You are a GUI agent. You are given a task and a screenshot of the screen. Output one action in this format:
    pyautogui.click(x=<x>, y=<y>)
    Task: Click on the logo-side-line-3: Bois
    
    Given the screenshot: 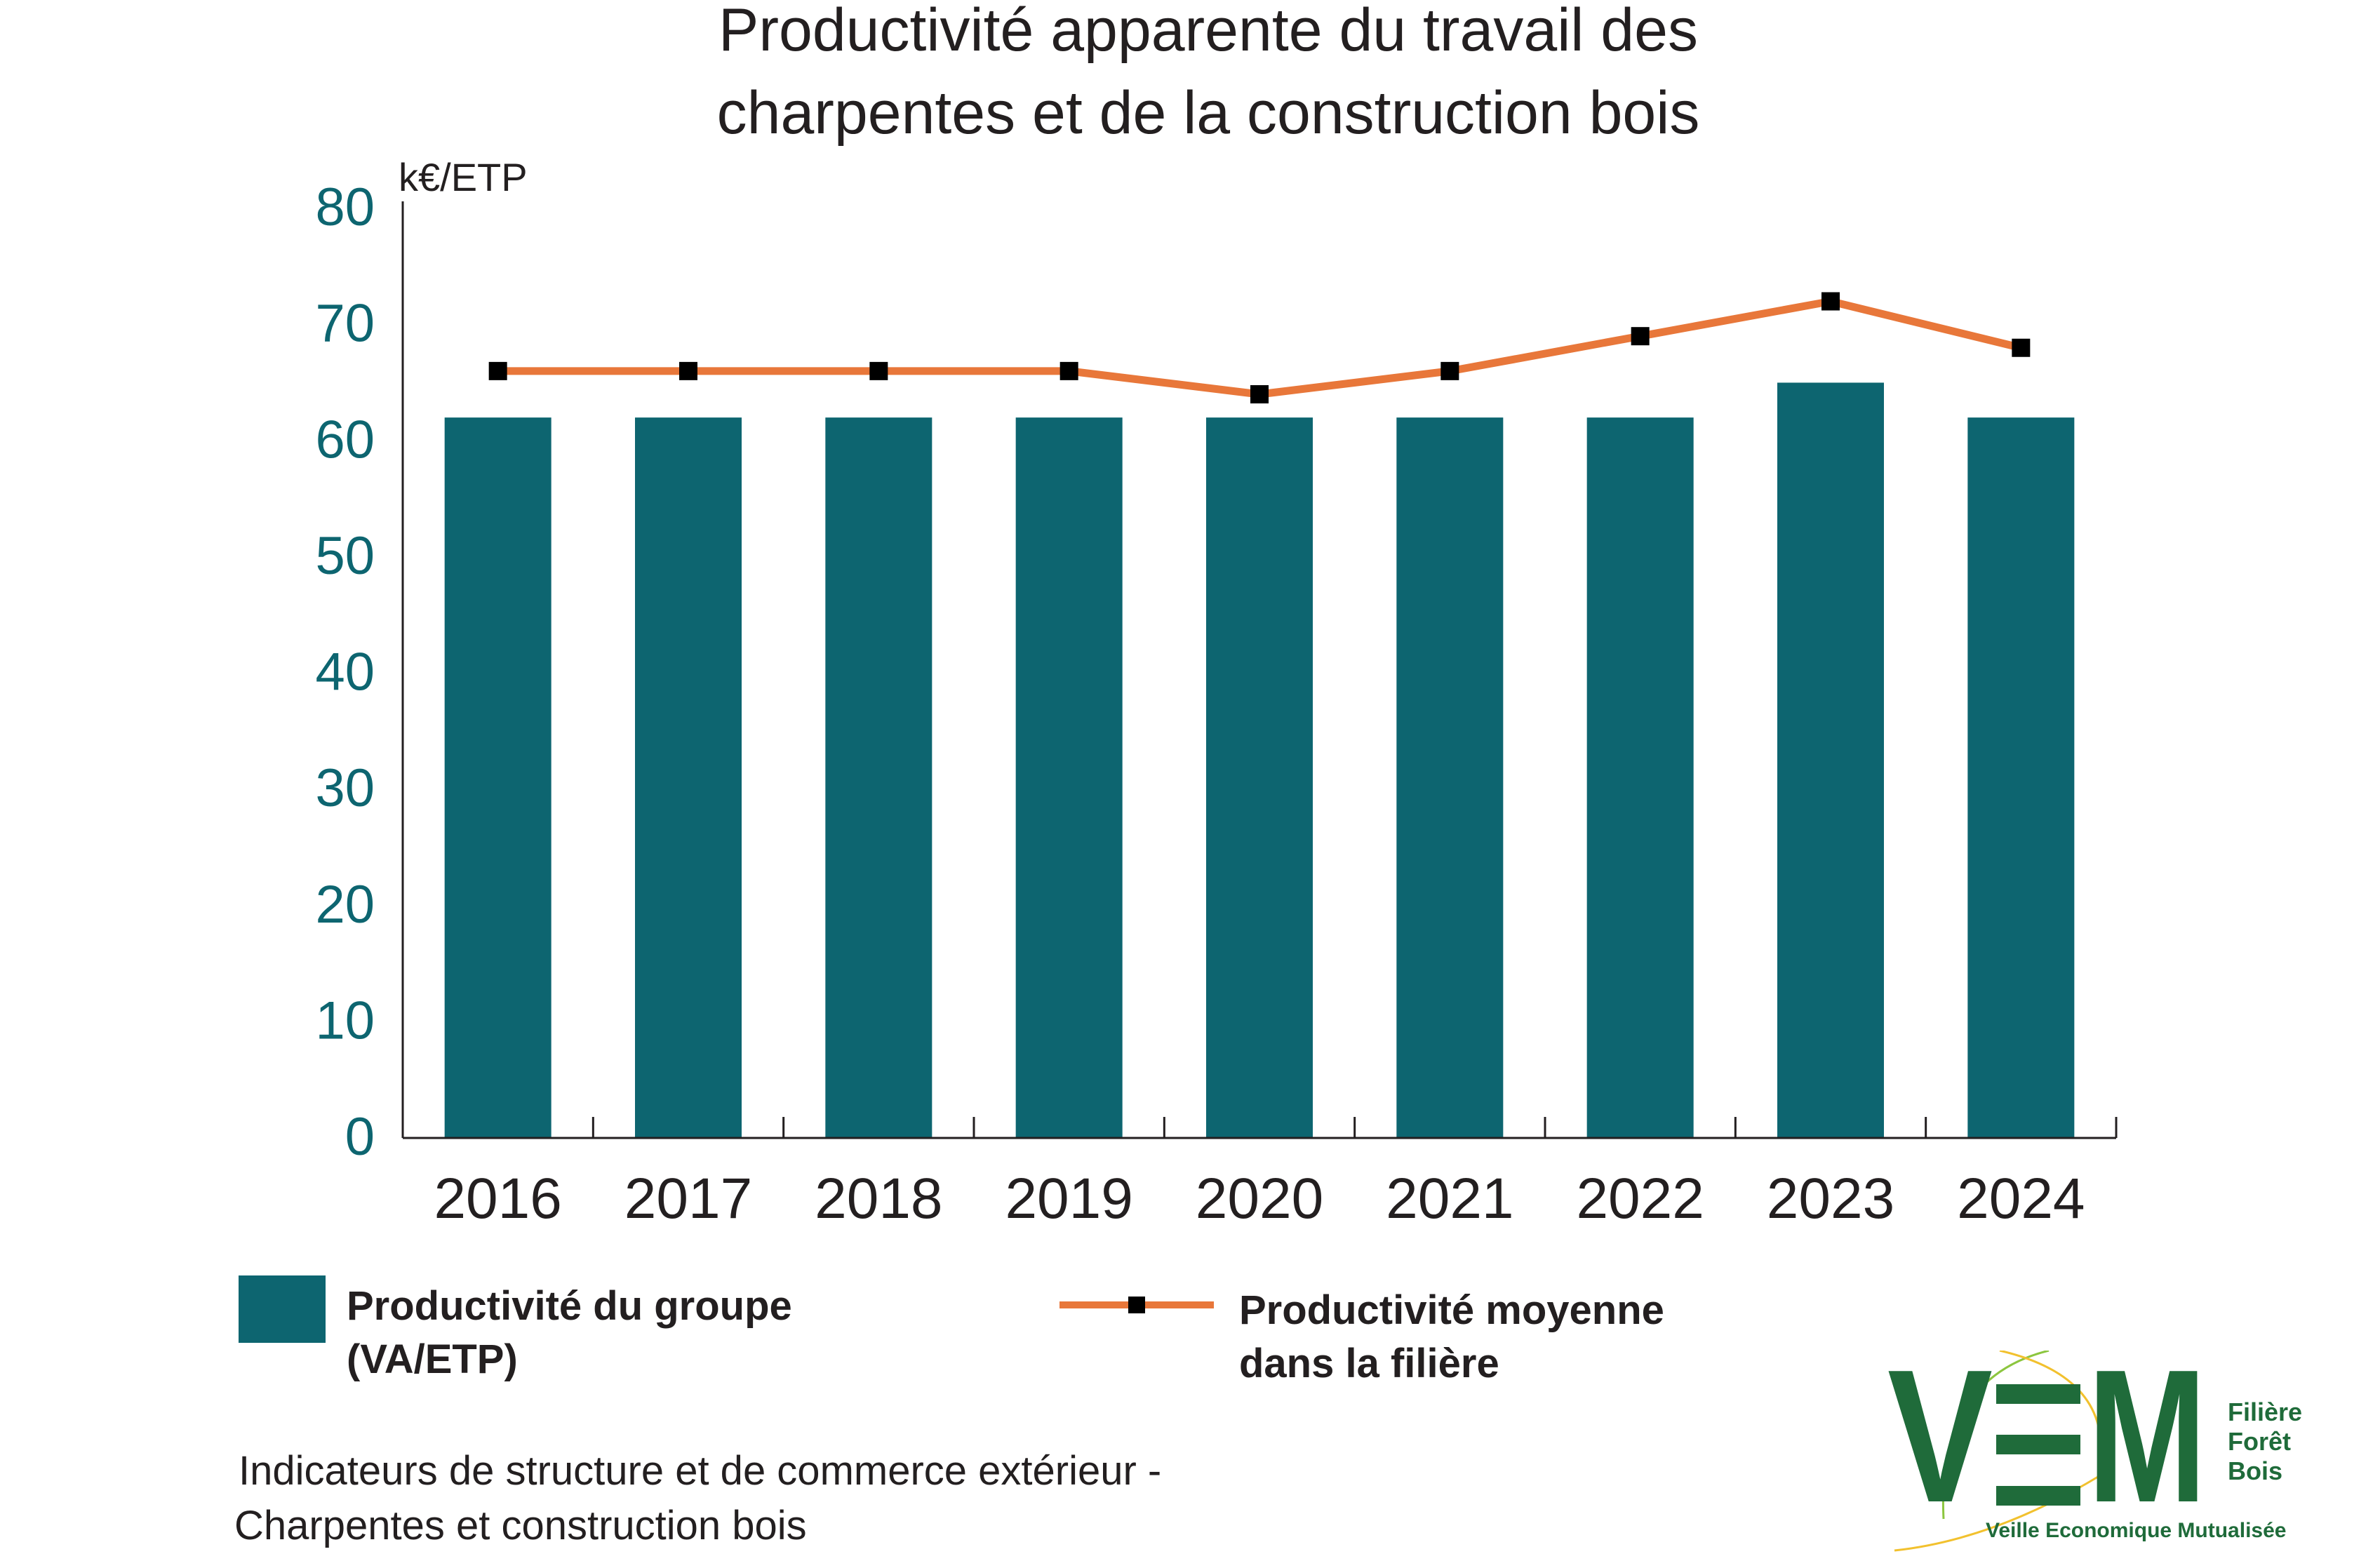 What is the action you would take?
    pyautogui.click(x=2255, y=1470)
    